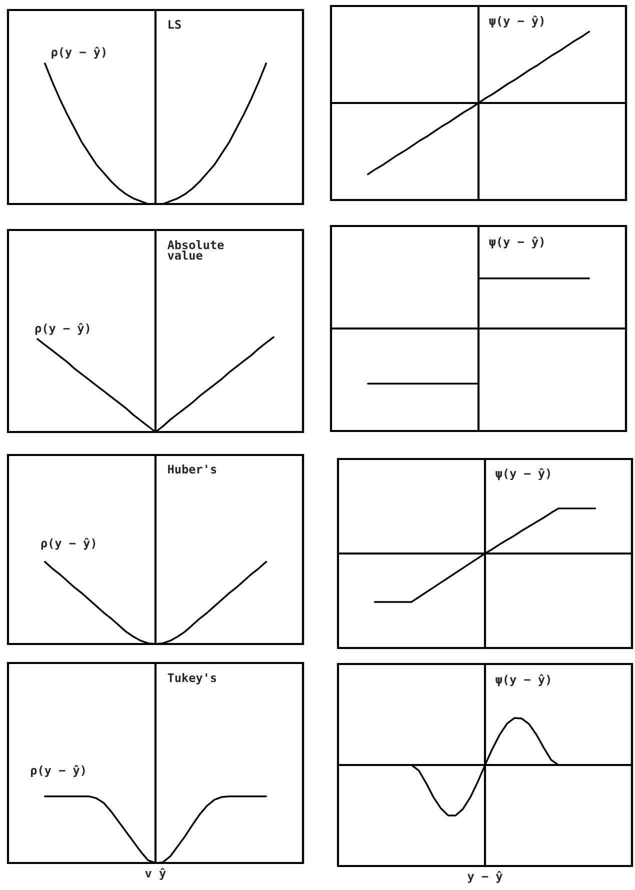  What do you see at coordinates (195, 250) in the screenshot?
I see `chart-title: Absolute value` at bounding box center [195, 250].